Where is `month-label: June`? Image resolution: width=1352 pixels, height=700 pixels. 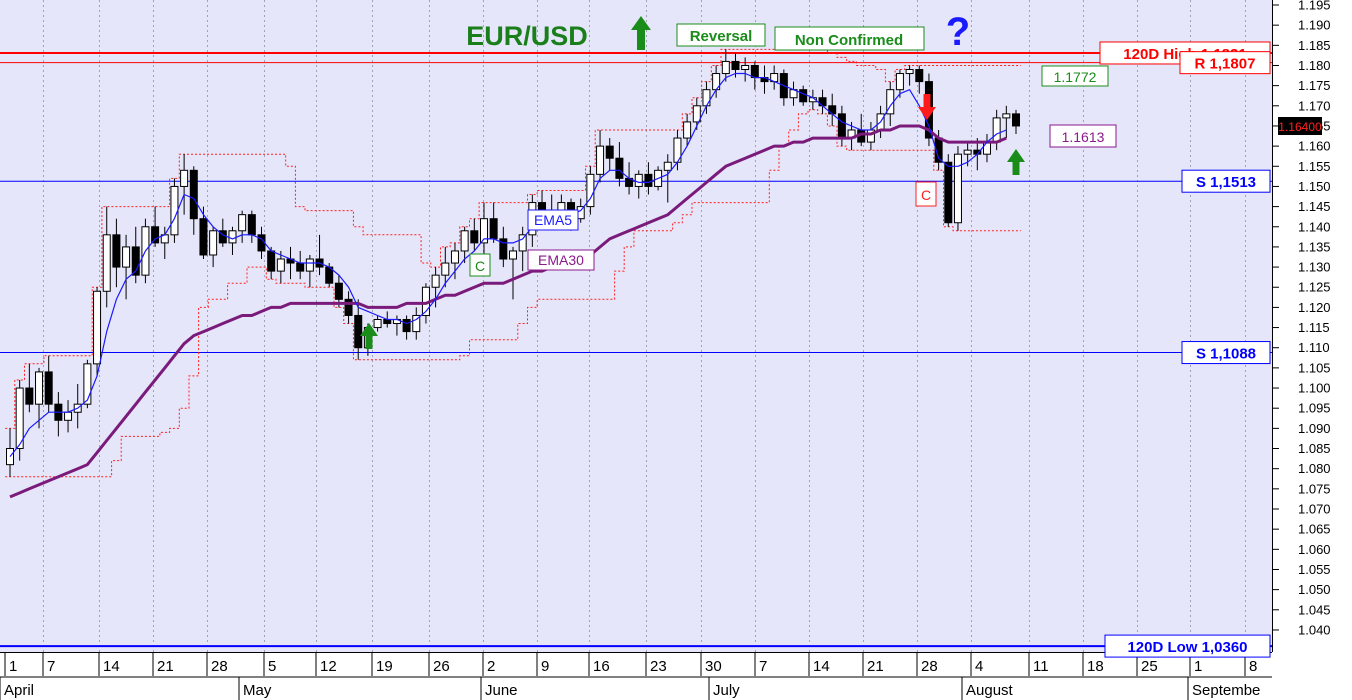
month-label: June is located at coordinates (501, 690).